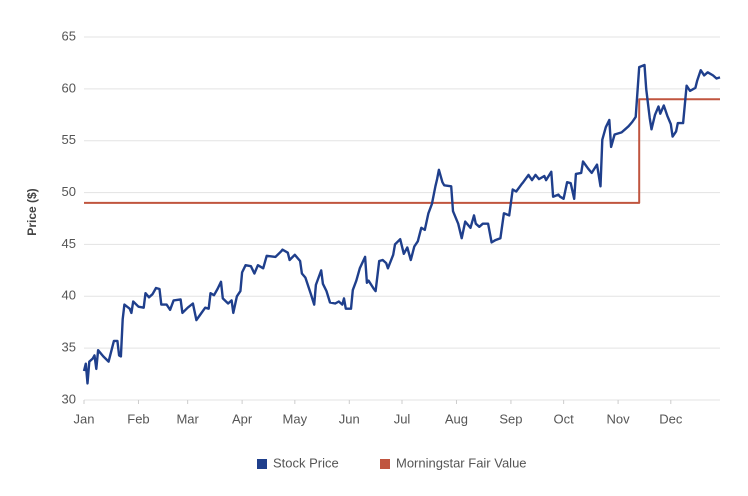 This screenshot has height=496, width=748. I want to click on x-tick-label: Sep, so click(510, 418).